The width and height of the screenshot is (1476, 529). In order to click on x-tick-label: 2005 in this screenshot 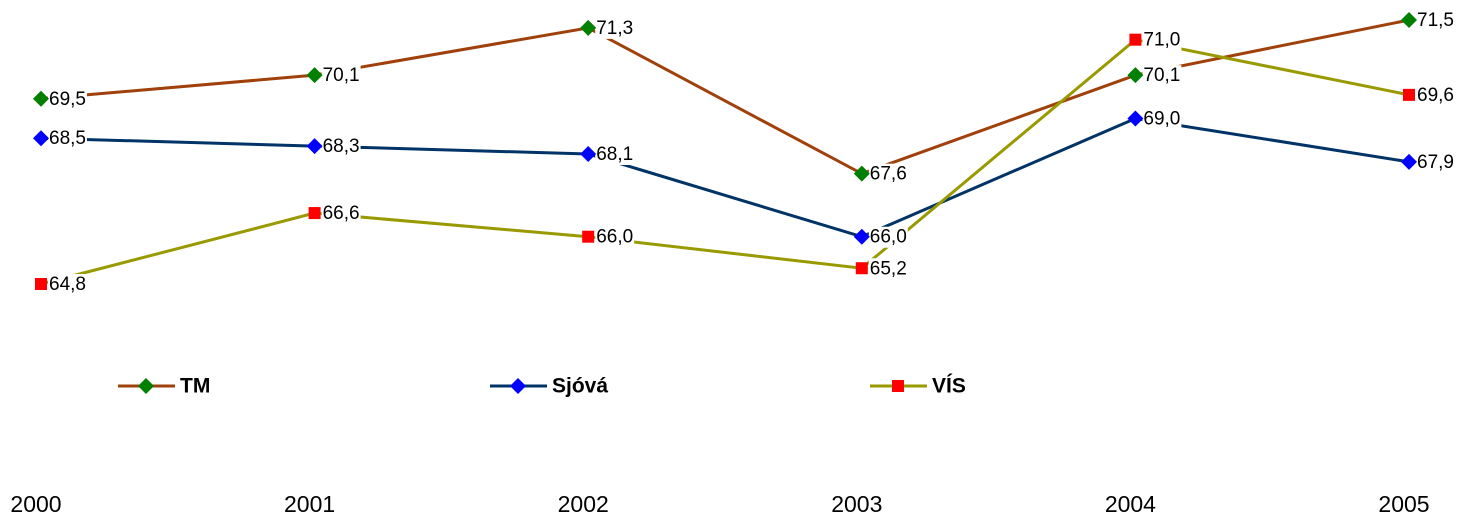, I will do `click(1403, 504)`.